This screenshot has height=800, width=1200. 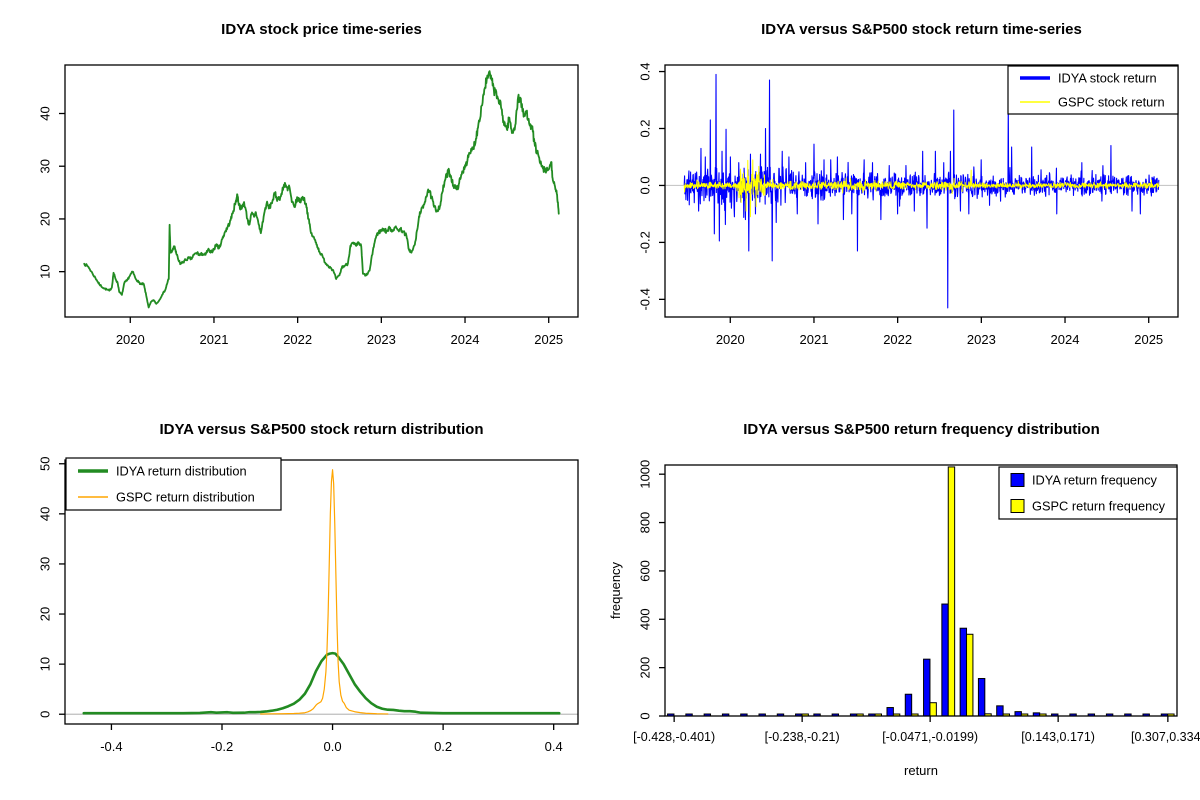 What do you see at coordinates (644, 128) in the screenshot?
I see `y-axis-tick-label: 0.2` at bounding box center [644, 128].